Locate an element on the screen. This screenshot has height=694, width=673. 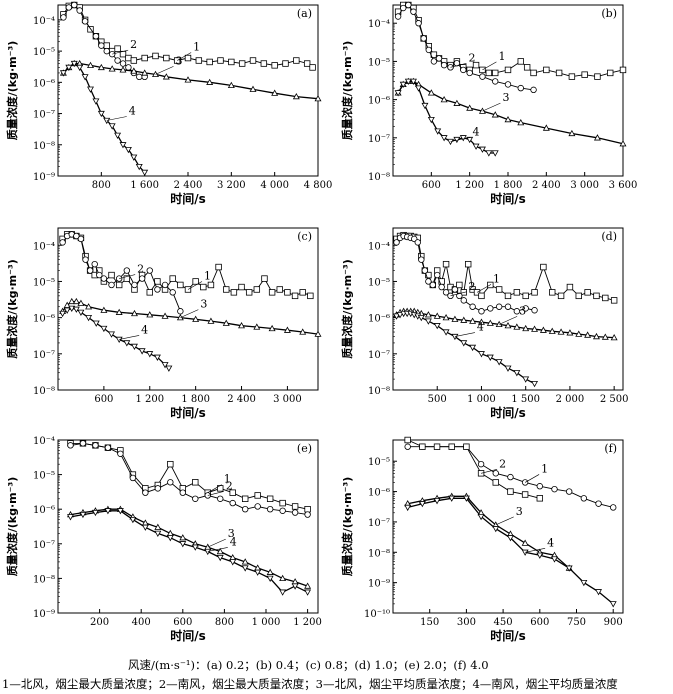
x-tick-label: 1 000 is located at coordinates (266, 622).